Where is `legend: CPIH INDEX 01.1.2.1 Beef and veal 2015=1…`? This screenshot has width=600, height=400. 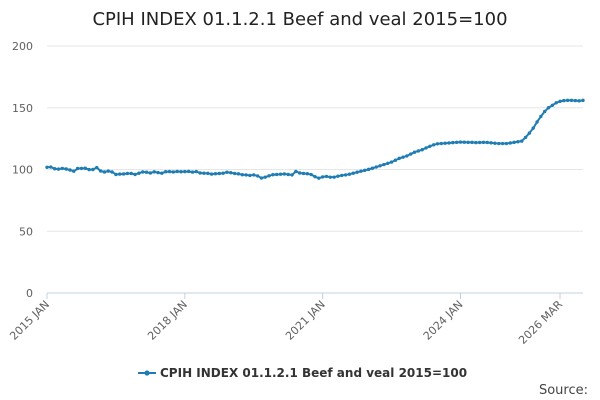
legend: CPIH INDEX 01.1.2.1 Beef and veal 2015=1… is located at coordinates (302, 373).